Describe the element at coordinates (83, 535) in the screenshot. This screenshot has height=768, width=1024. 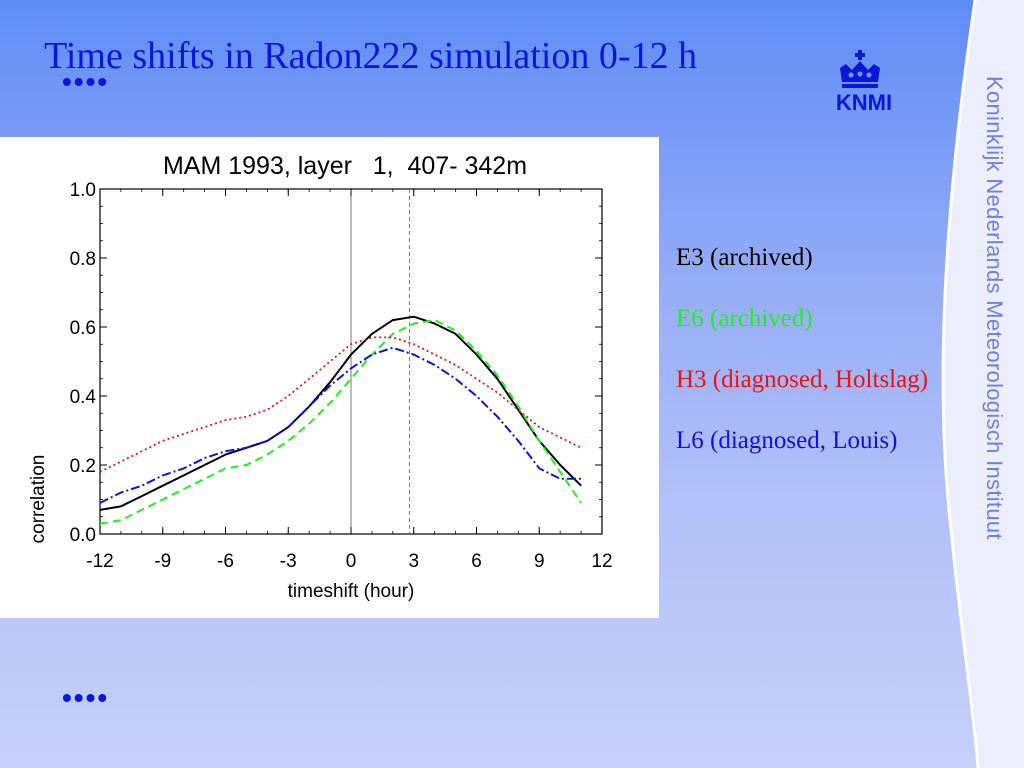
I see `y-tick-label: 0.0` at that location.